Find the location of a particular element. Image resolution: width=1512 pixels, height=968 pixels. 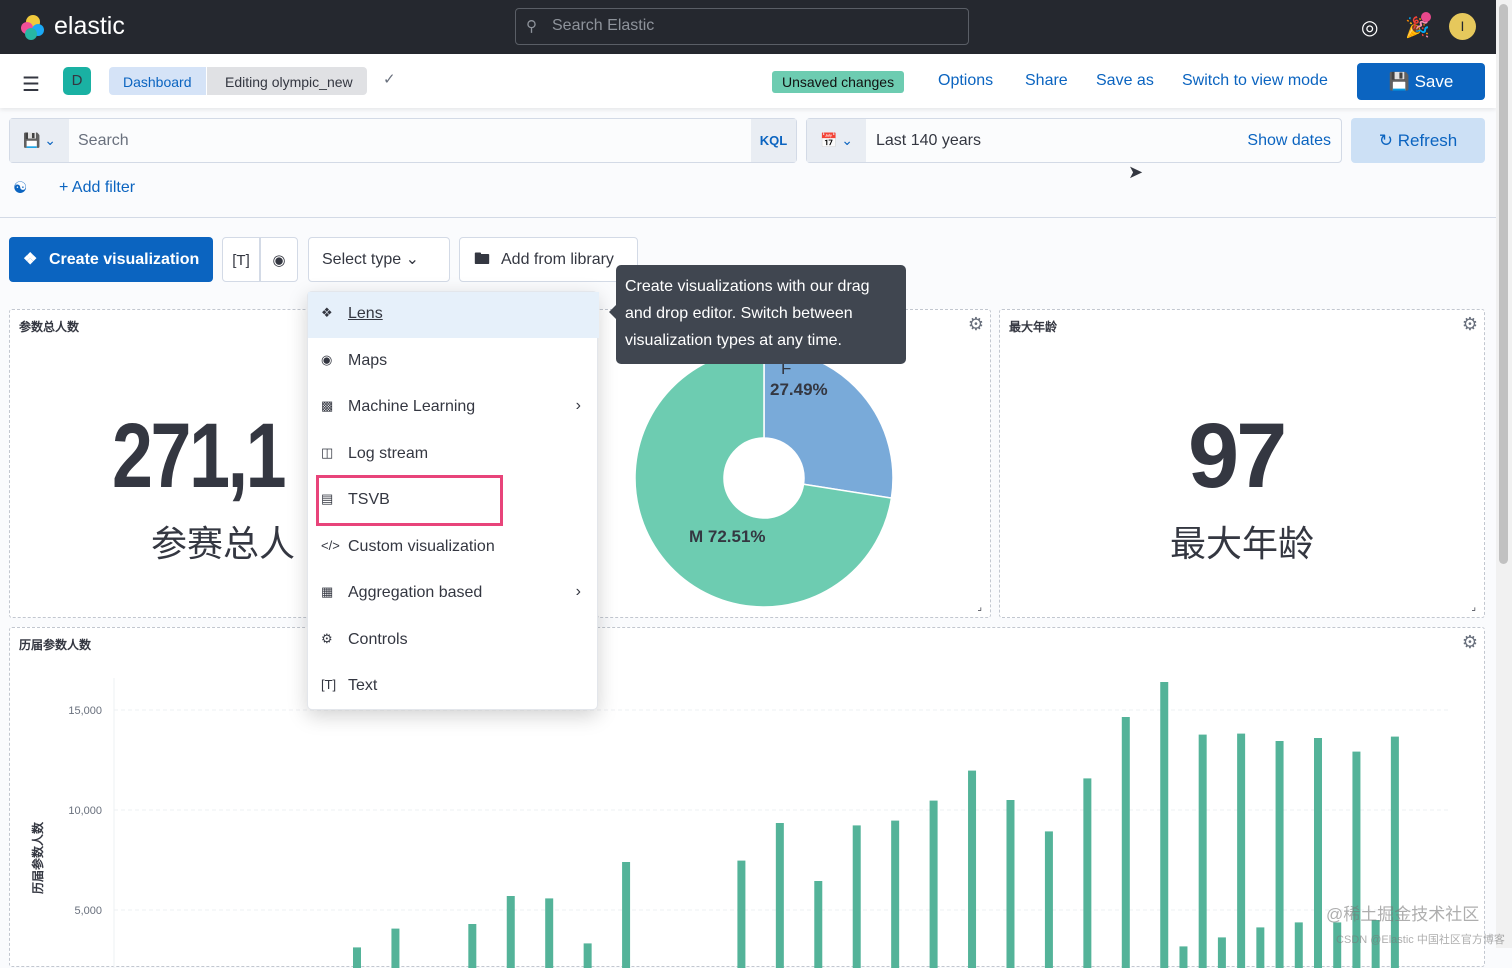

add-filter-link: + Add filter is located at coordinates (97, 187).